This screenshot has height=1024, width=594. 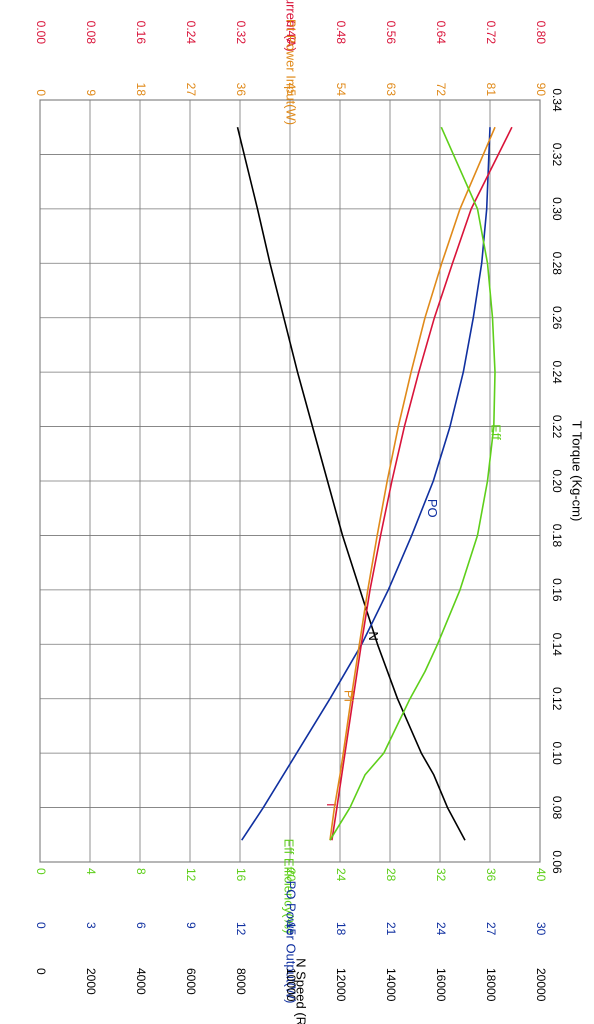 I want to click on current-tick-label: 0.80, so click(x=541, y=33).